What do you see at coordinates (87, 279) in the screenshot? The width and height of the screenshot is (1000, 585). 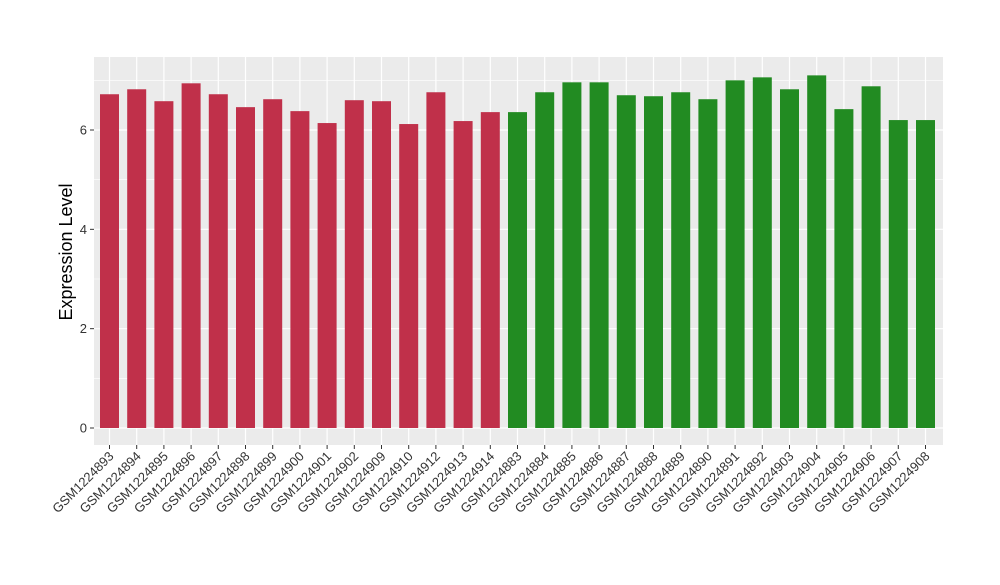 I see `y-axis: 0 2 4 6` at bounding box center [87, 279].